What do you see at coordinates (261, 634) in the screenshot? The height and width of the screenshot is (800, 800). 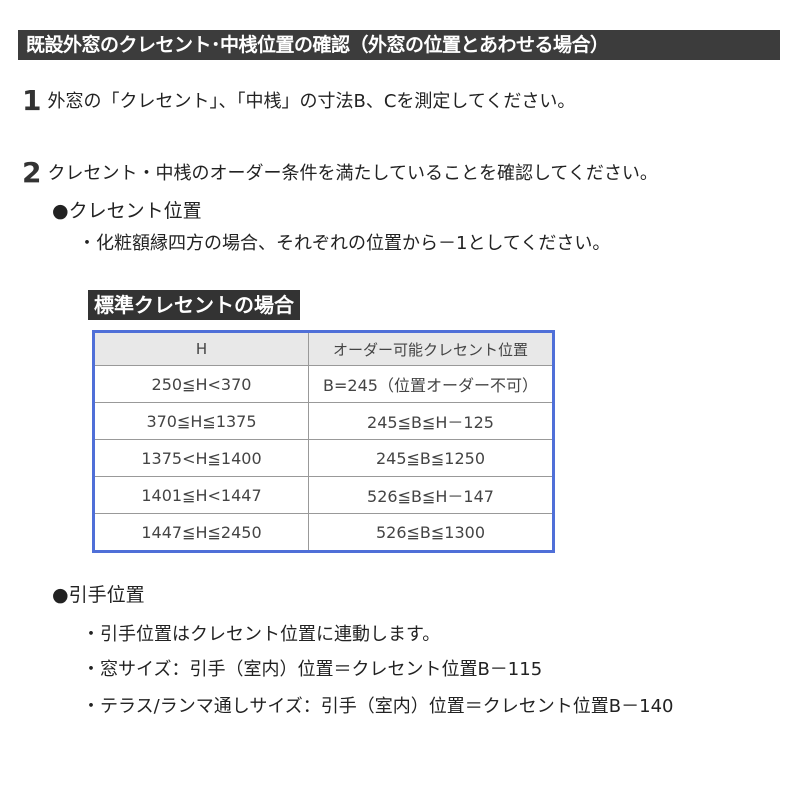 I see `handle-item: ・引手位置はクレセント位置に連動します。` at bounding box center [261, 634].